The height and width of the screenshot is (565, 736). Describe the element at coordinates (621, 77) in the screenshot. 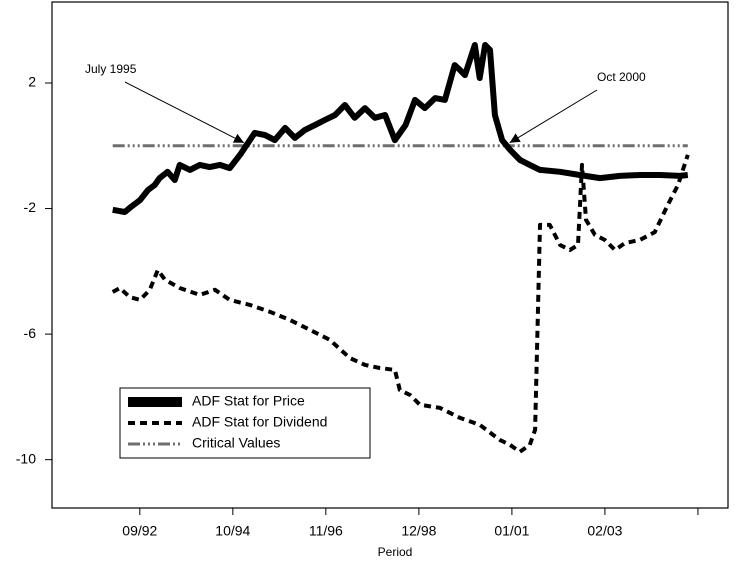

I see `annotation-text: Oct 2000` at that location.